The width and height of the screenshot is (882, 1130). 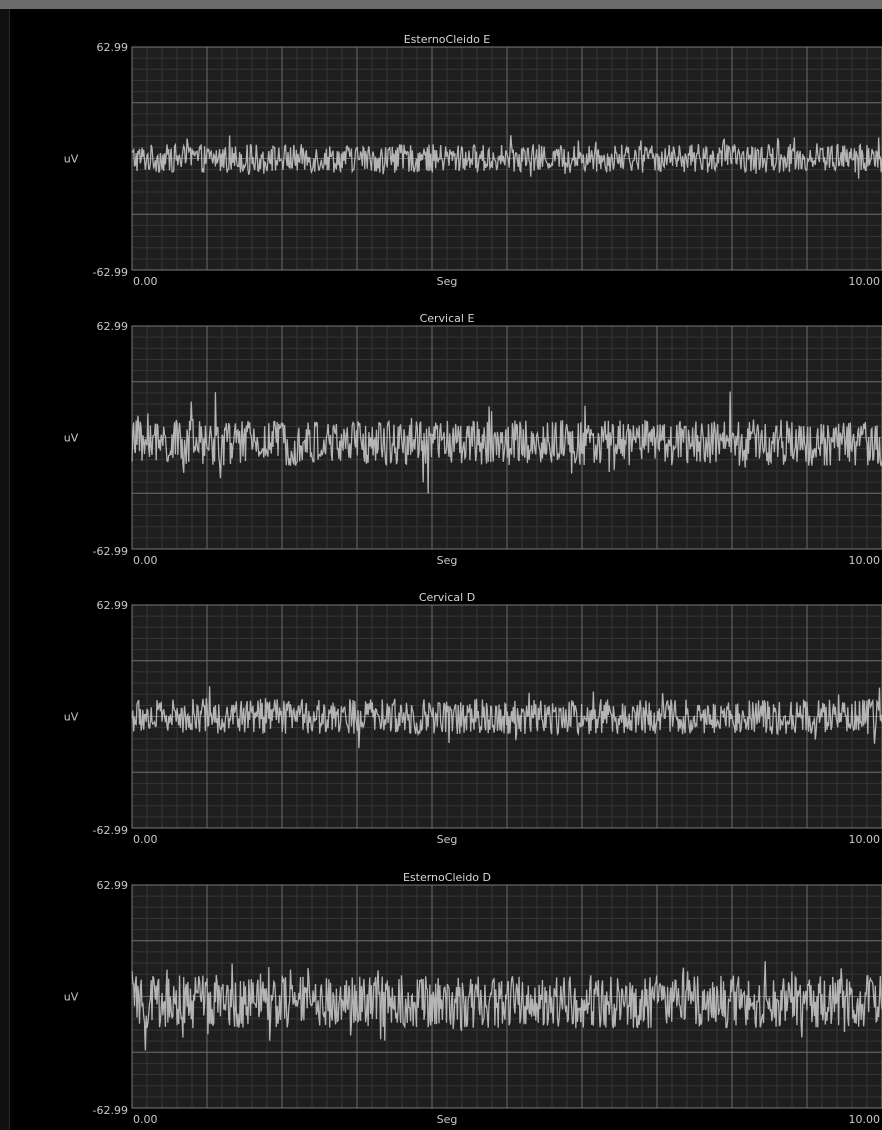 I want to click on window-top-border, so click(x=441, y=4).